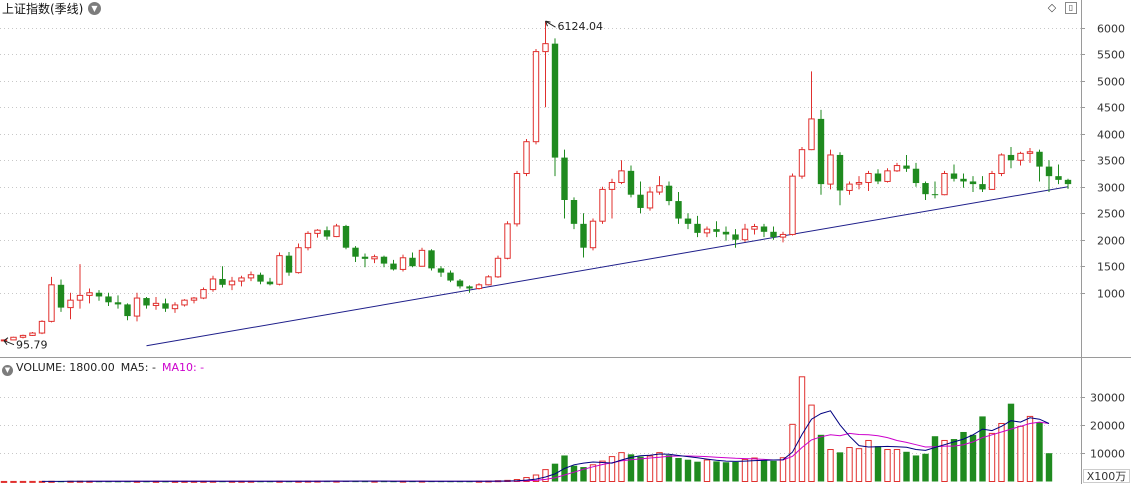 The height and width of the screenshot is (484, 1131). I want to click on low-annotation: 95.79, so click(32, 345).